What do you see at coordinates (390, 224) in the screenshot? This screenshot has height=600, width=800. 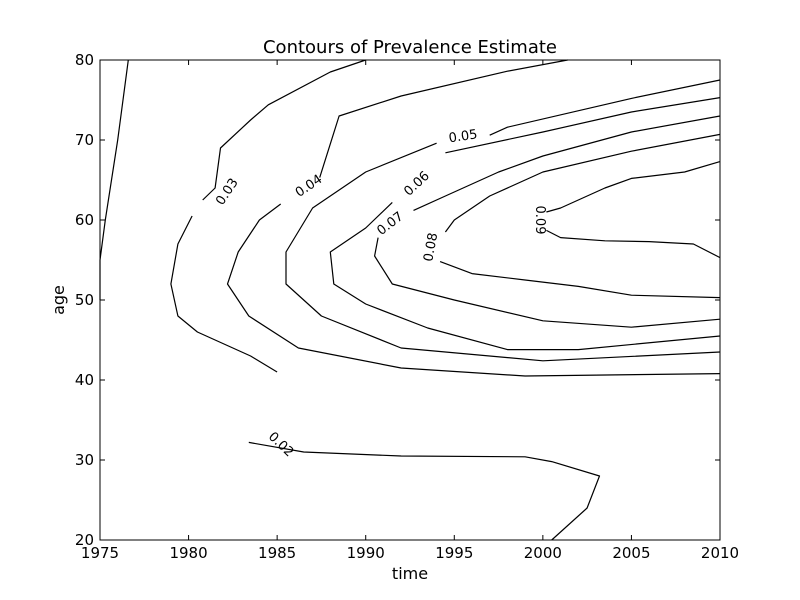 I see `contour-label-0.07: 0.07` at bounding box center [390, 224].